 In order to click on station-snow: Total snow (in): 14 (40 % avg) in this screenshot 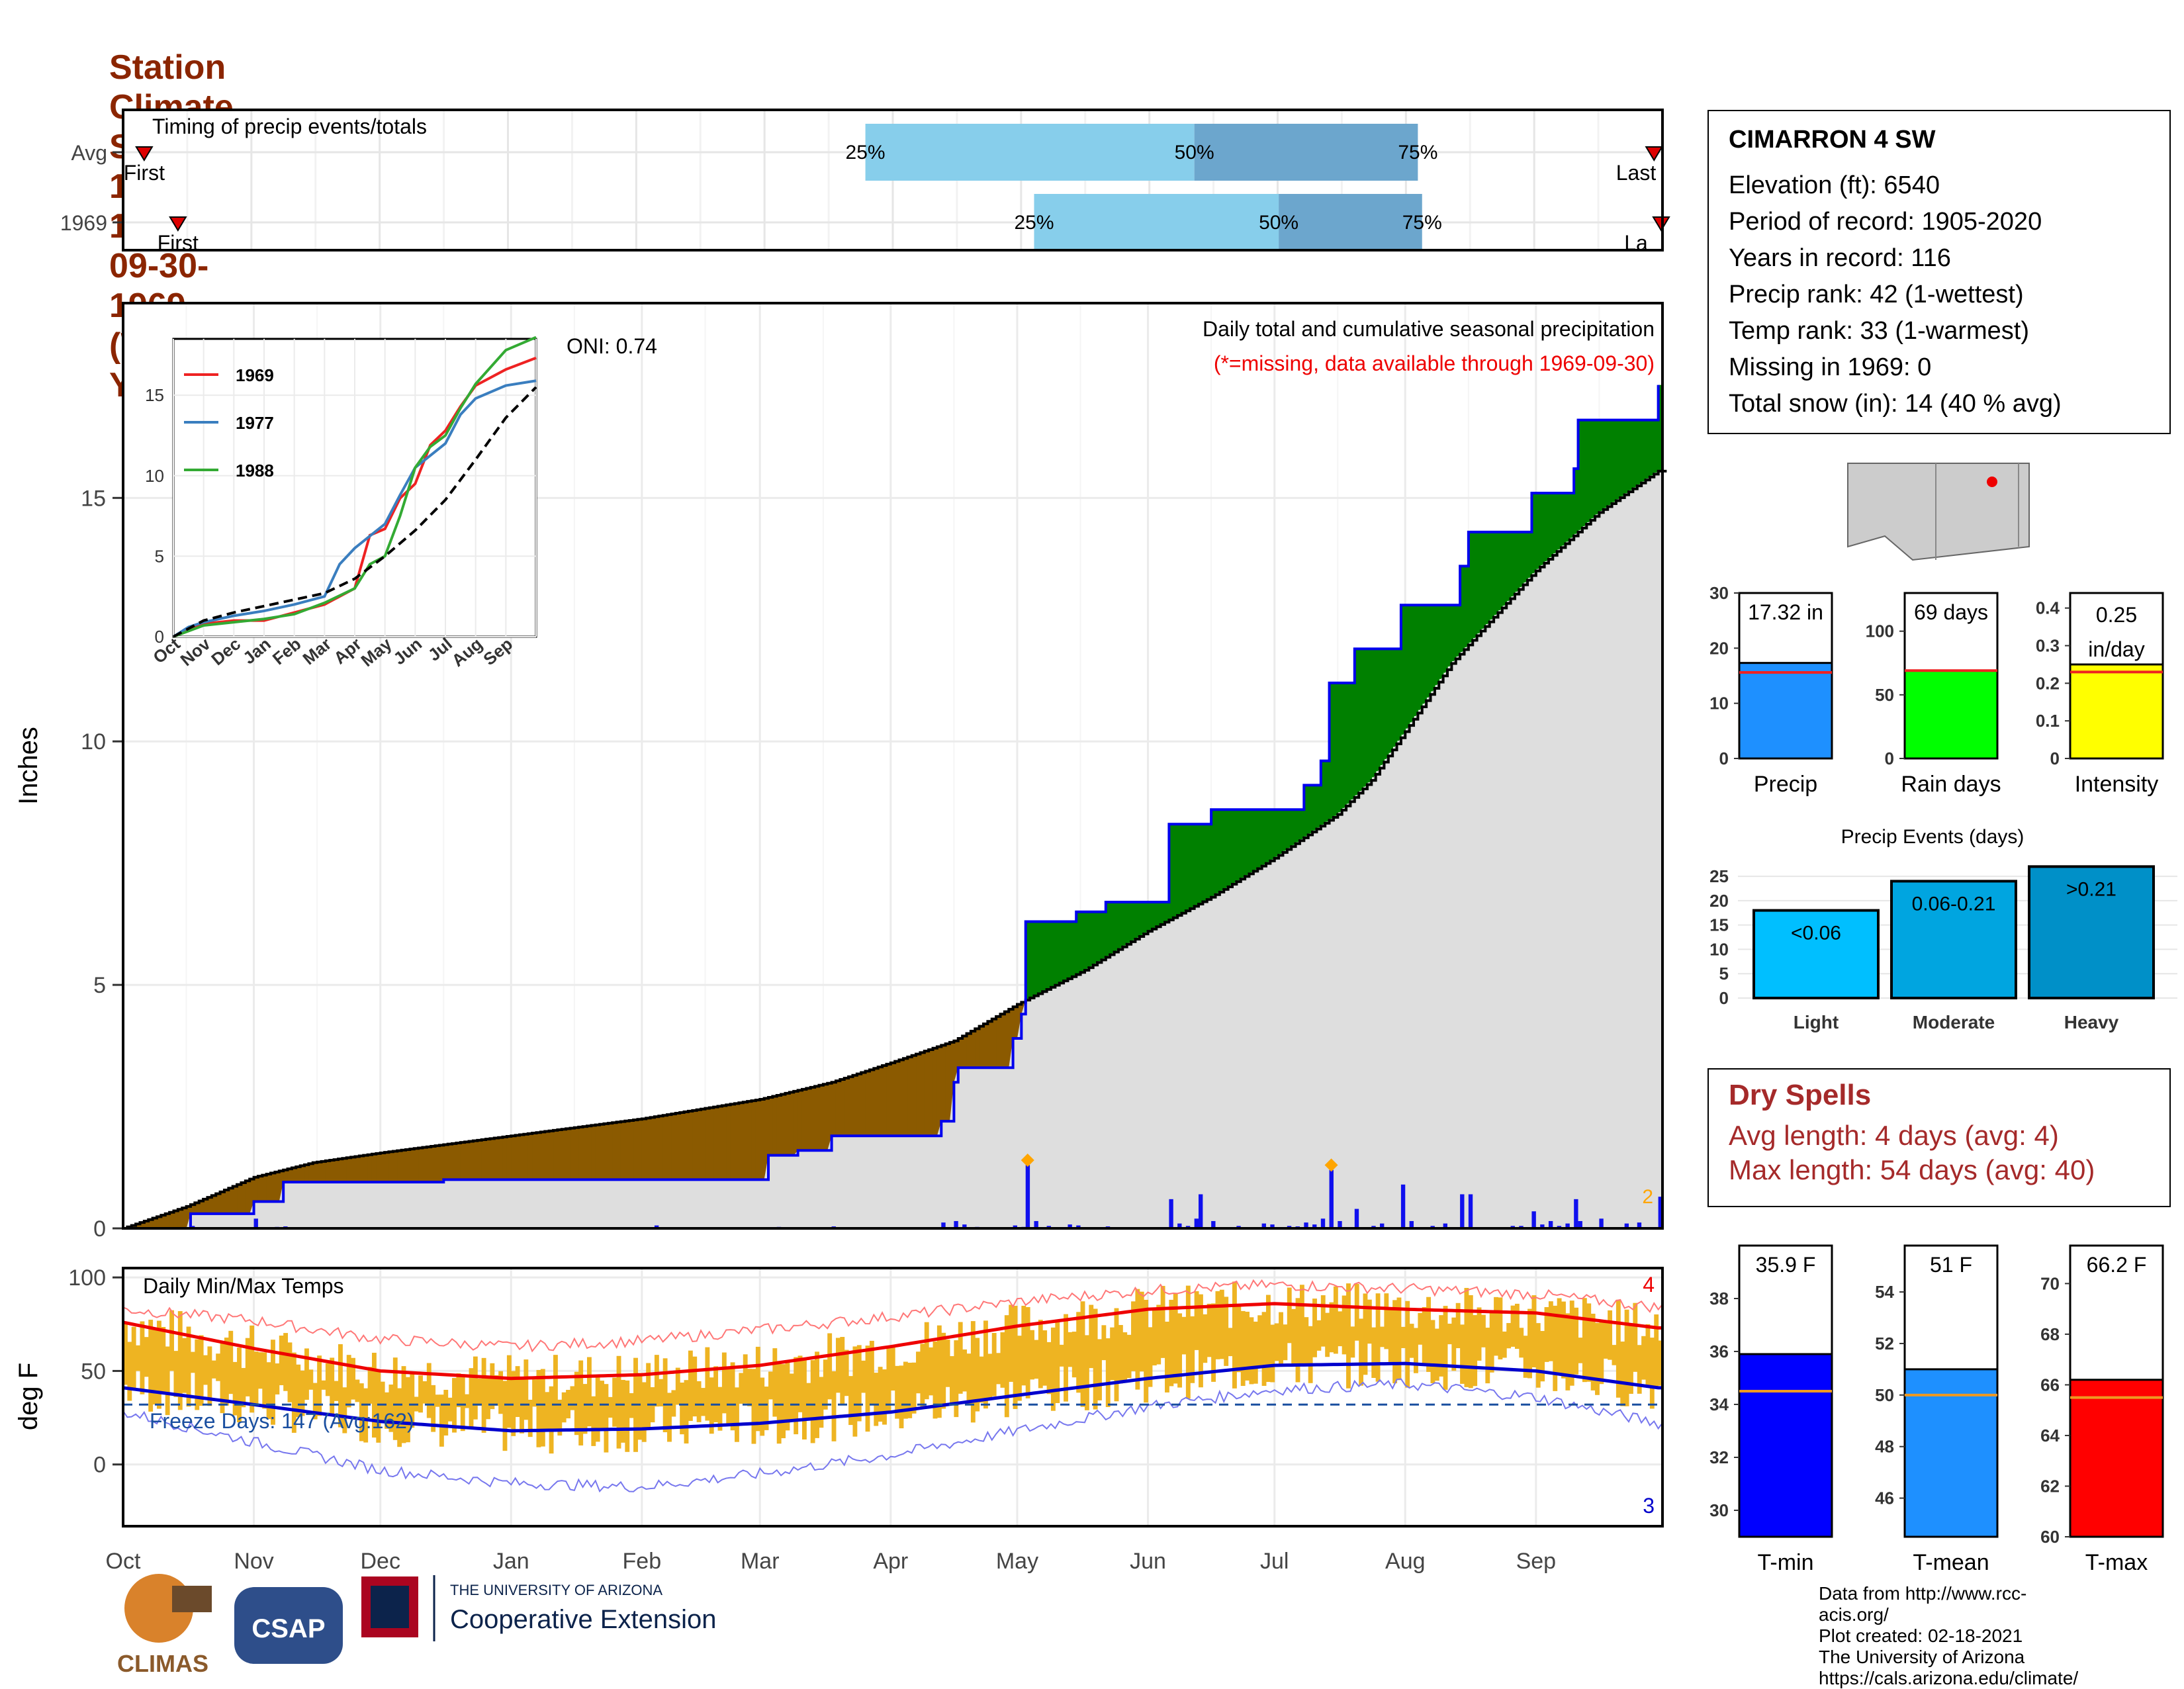, I will do `click(1895, 404)`.